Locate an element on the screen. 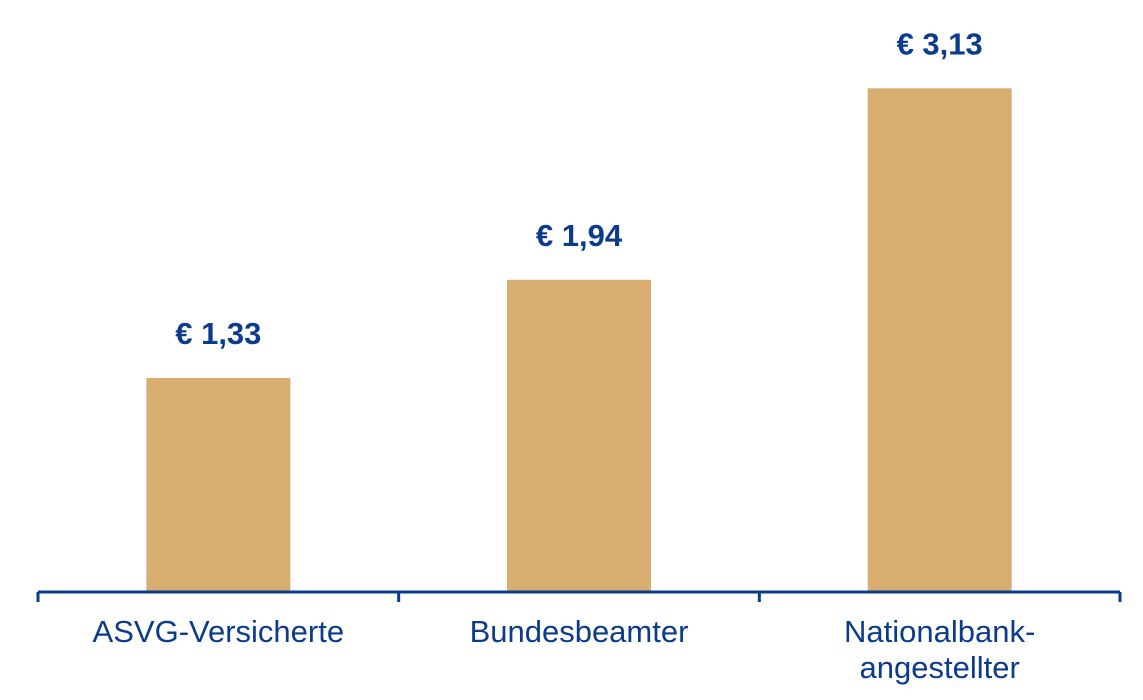 This screenshot has width=1143, height=700. category-label: Bundesbeamter is located at coordinates (579, 631).